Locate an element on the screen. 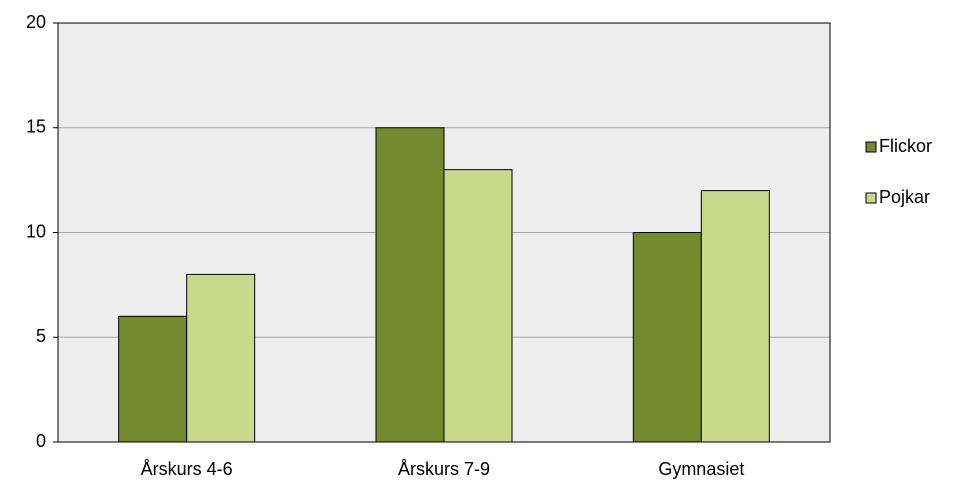 This screenshot has height=482, width=957. y-tick-label: 15 is located at coordinates (36, 127).